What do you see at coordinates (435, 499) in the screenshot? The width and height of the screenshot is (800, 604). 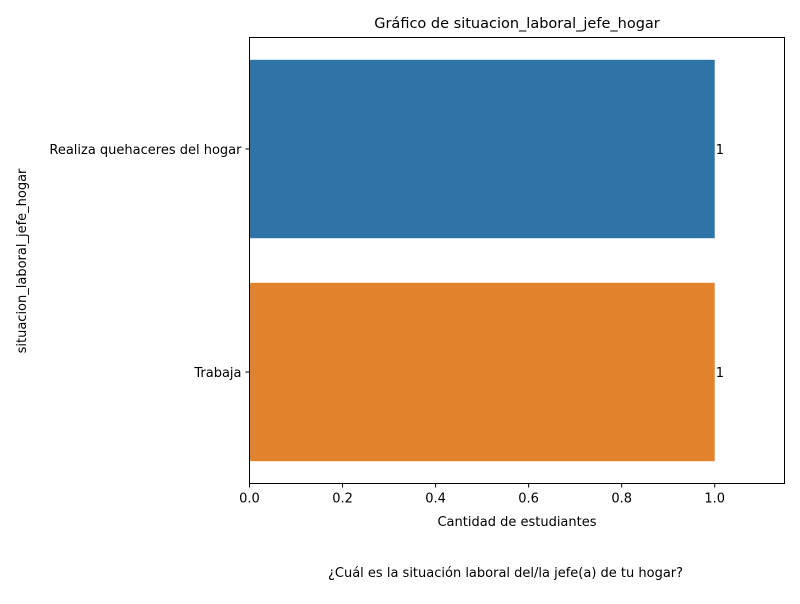 I see `x-tick-label: 0.4` at bounding box center [435, 499].